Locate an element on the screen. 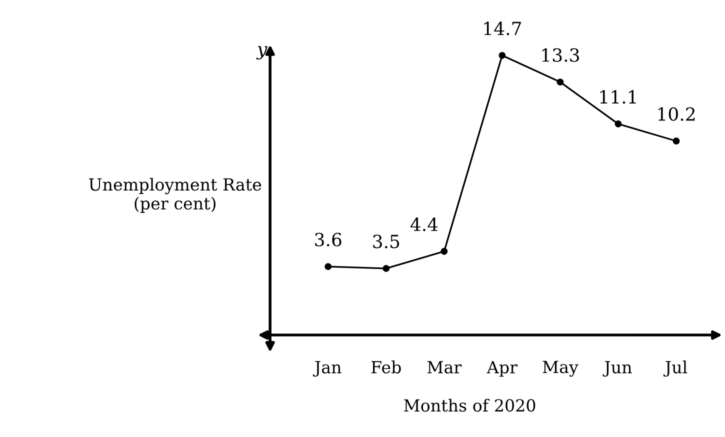 The height and width of the screenshot is (437, 725). data-label: 14.7 is located at coordinates (502, 29).